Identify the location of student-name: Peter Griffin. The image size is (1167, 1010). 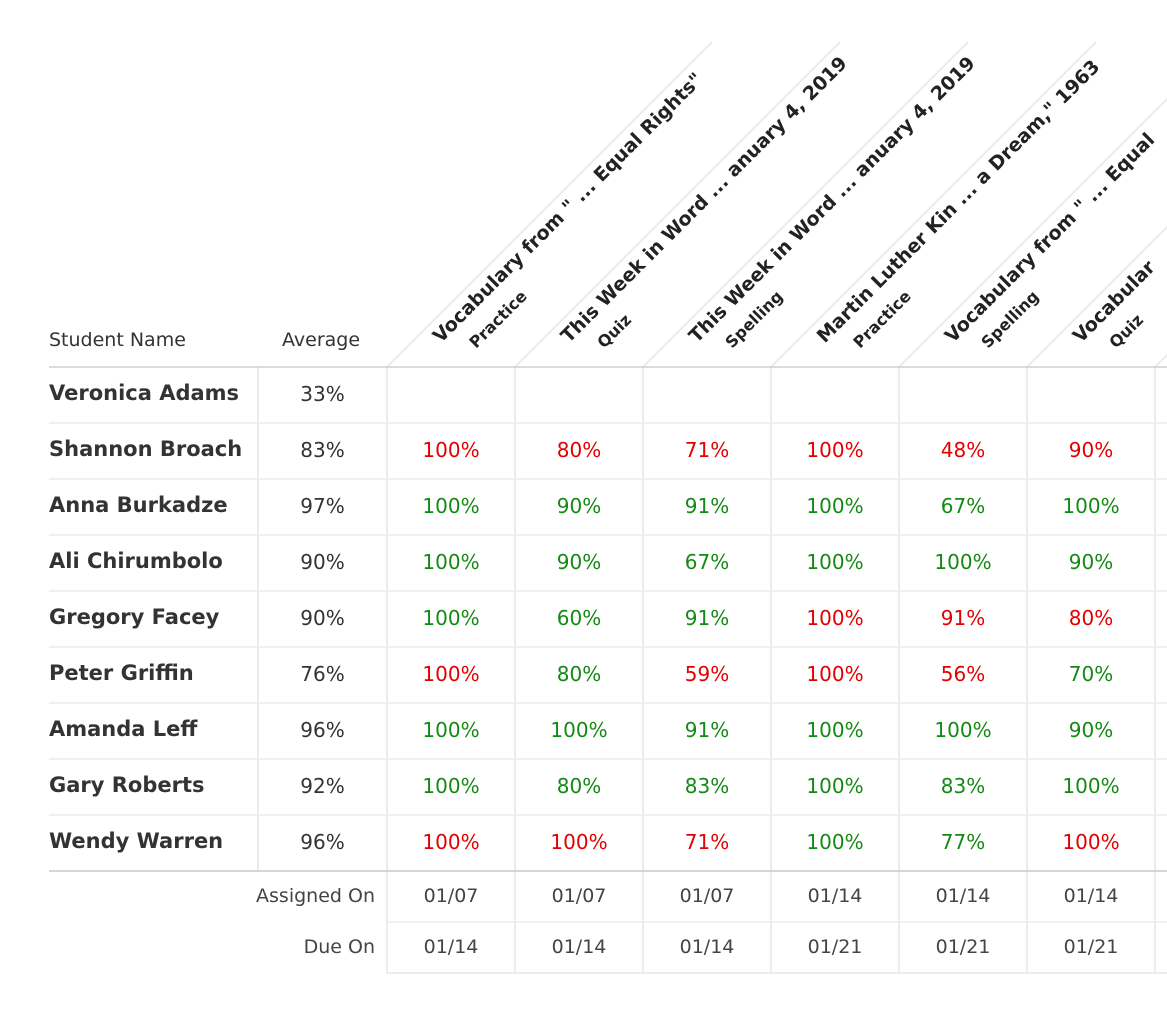
(121, 673).